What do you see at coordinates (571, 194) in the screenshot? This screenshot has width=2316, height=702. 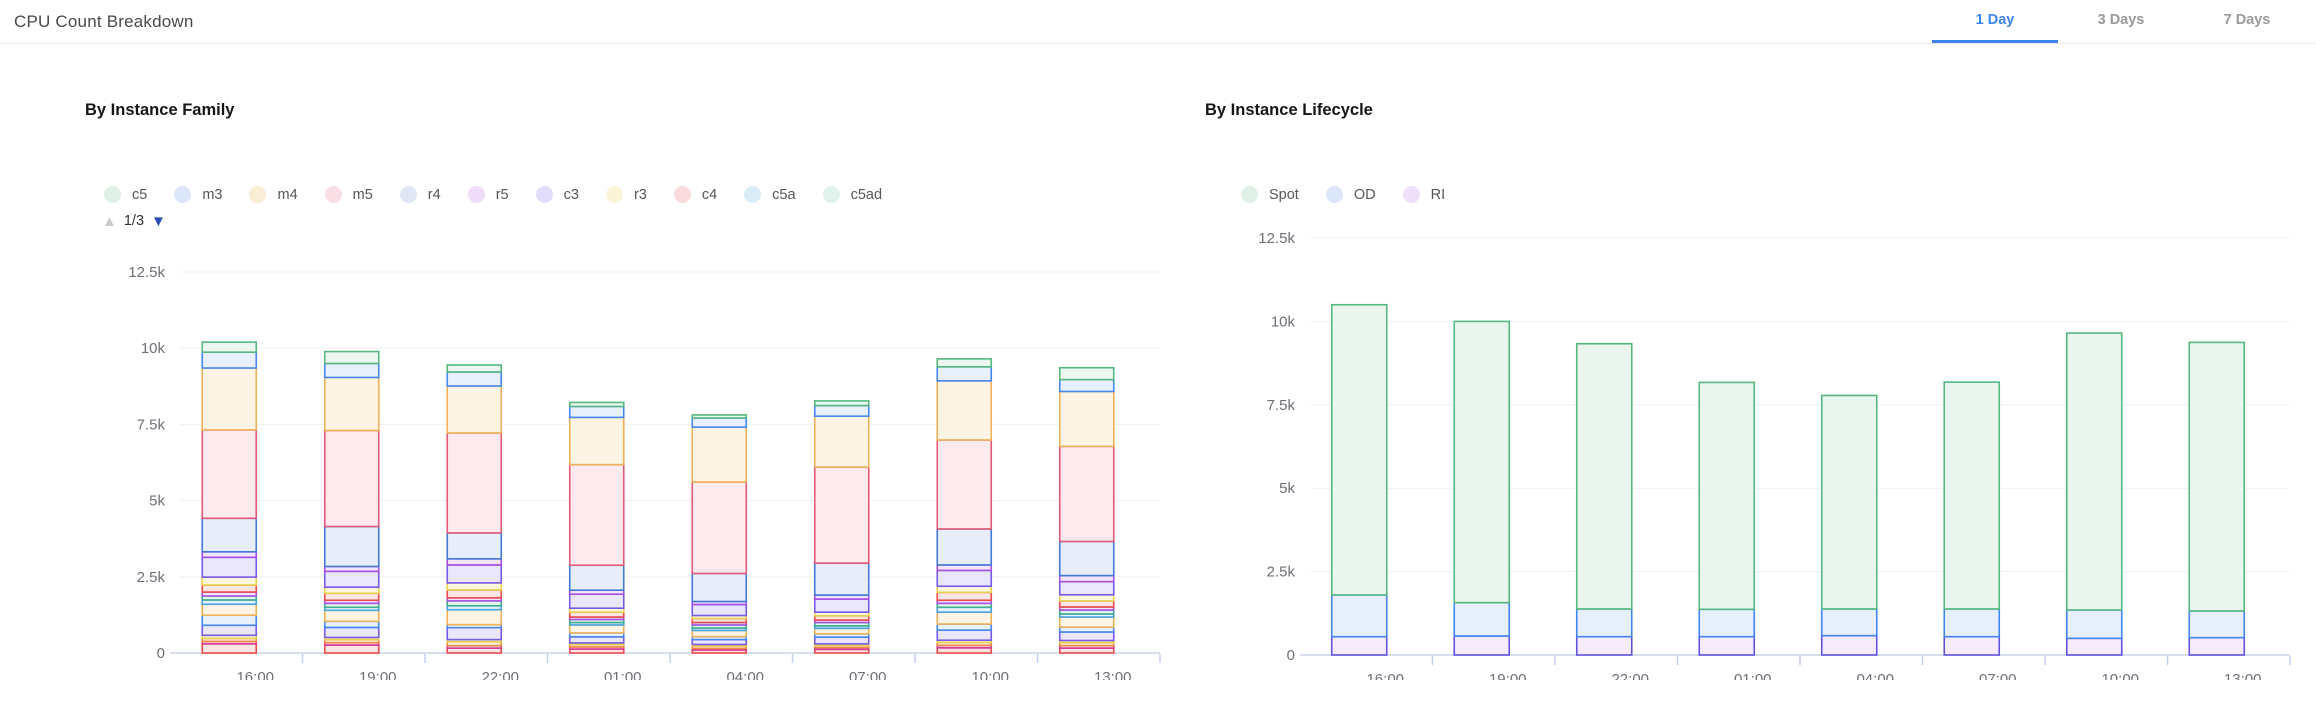 I see `legend-item-label: c3` at bounding box center [571, 194].